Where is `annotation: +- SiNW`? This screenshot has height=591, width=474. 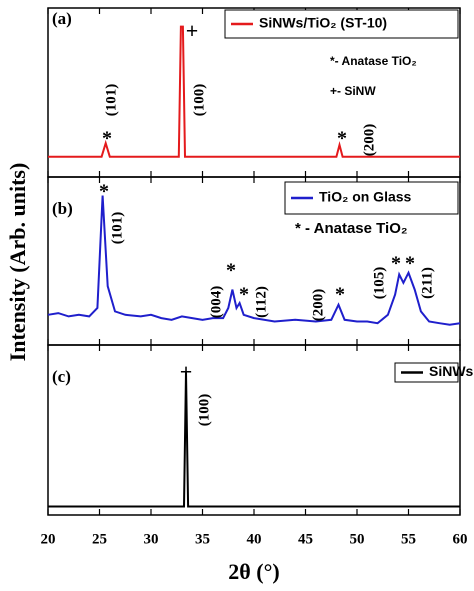
annotation: +- SiNW is located at coordinates (353, 91).